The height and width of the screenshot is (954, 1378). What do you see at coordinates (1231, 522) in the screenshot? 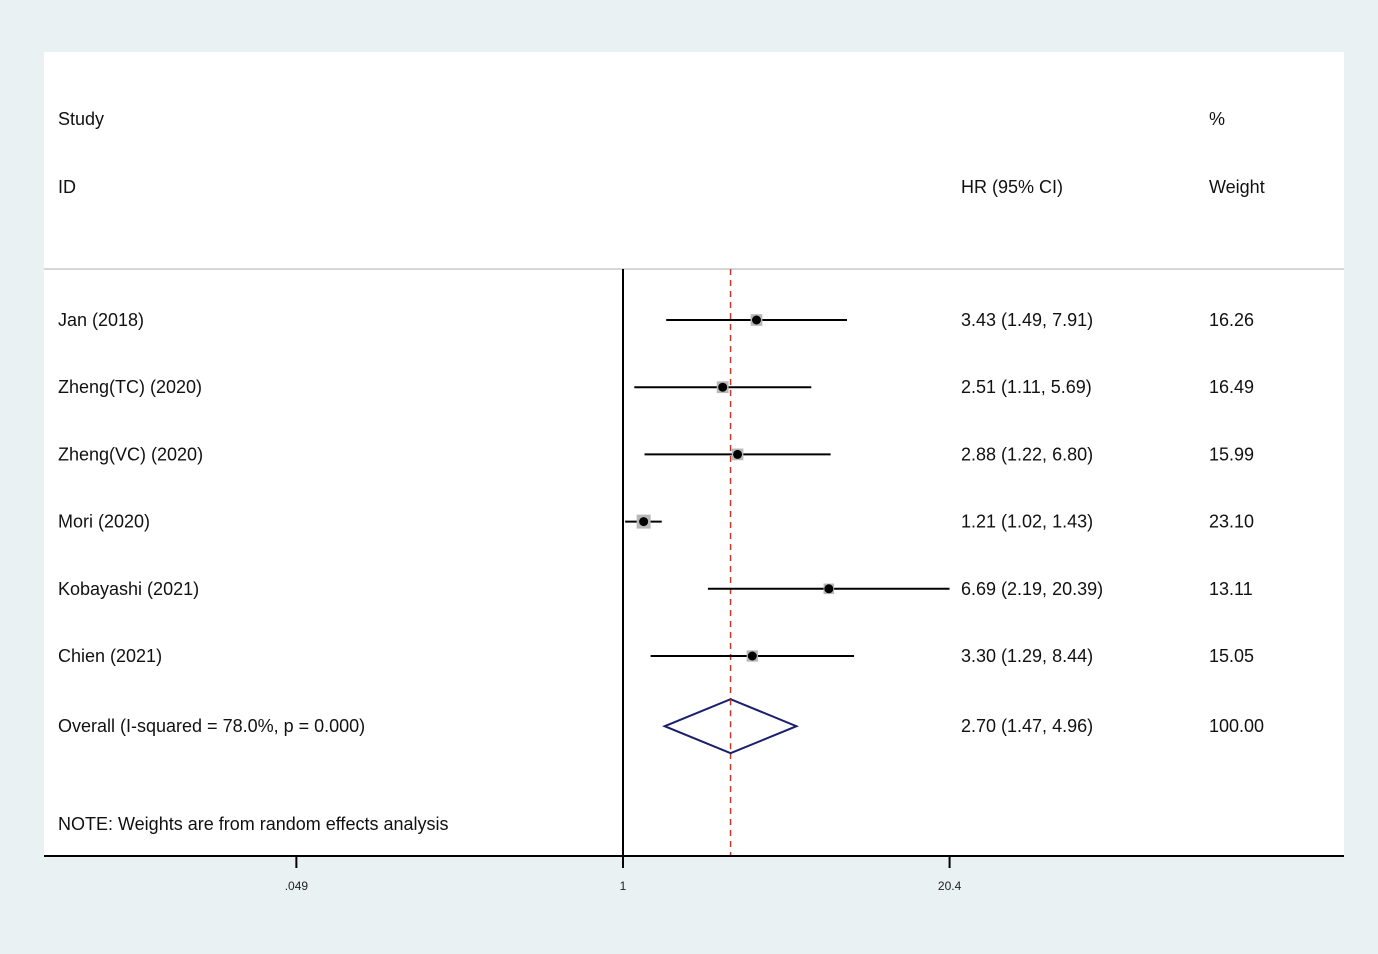
I see `weight-value: 23.10` at bounding box center [1231, 522].